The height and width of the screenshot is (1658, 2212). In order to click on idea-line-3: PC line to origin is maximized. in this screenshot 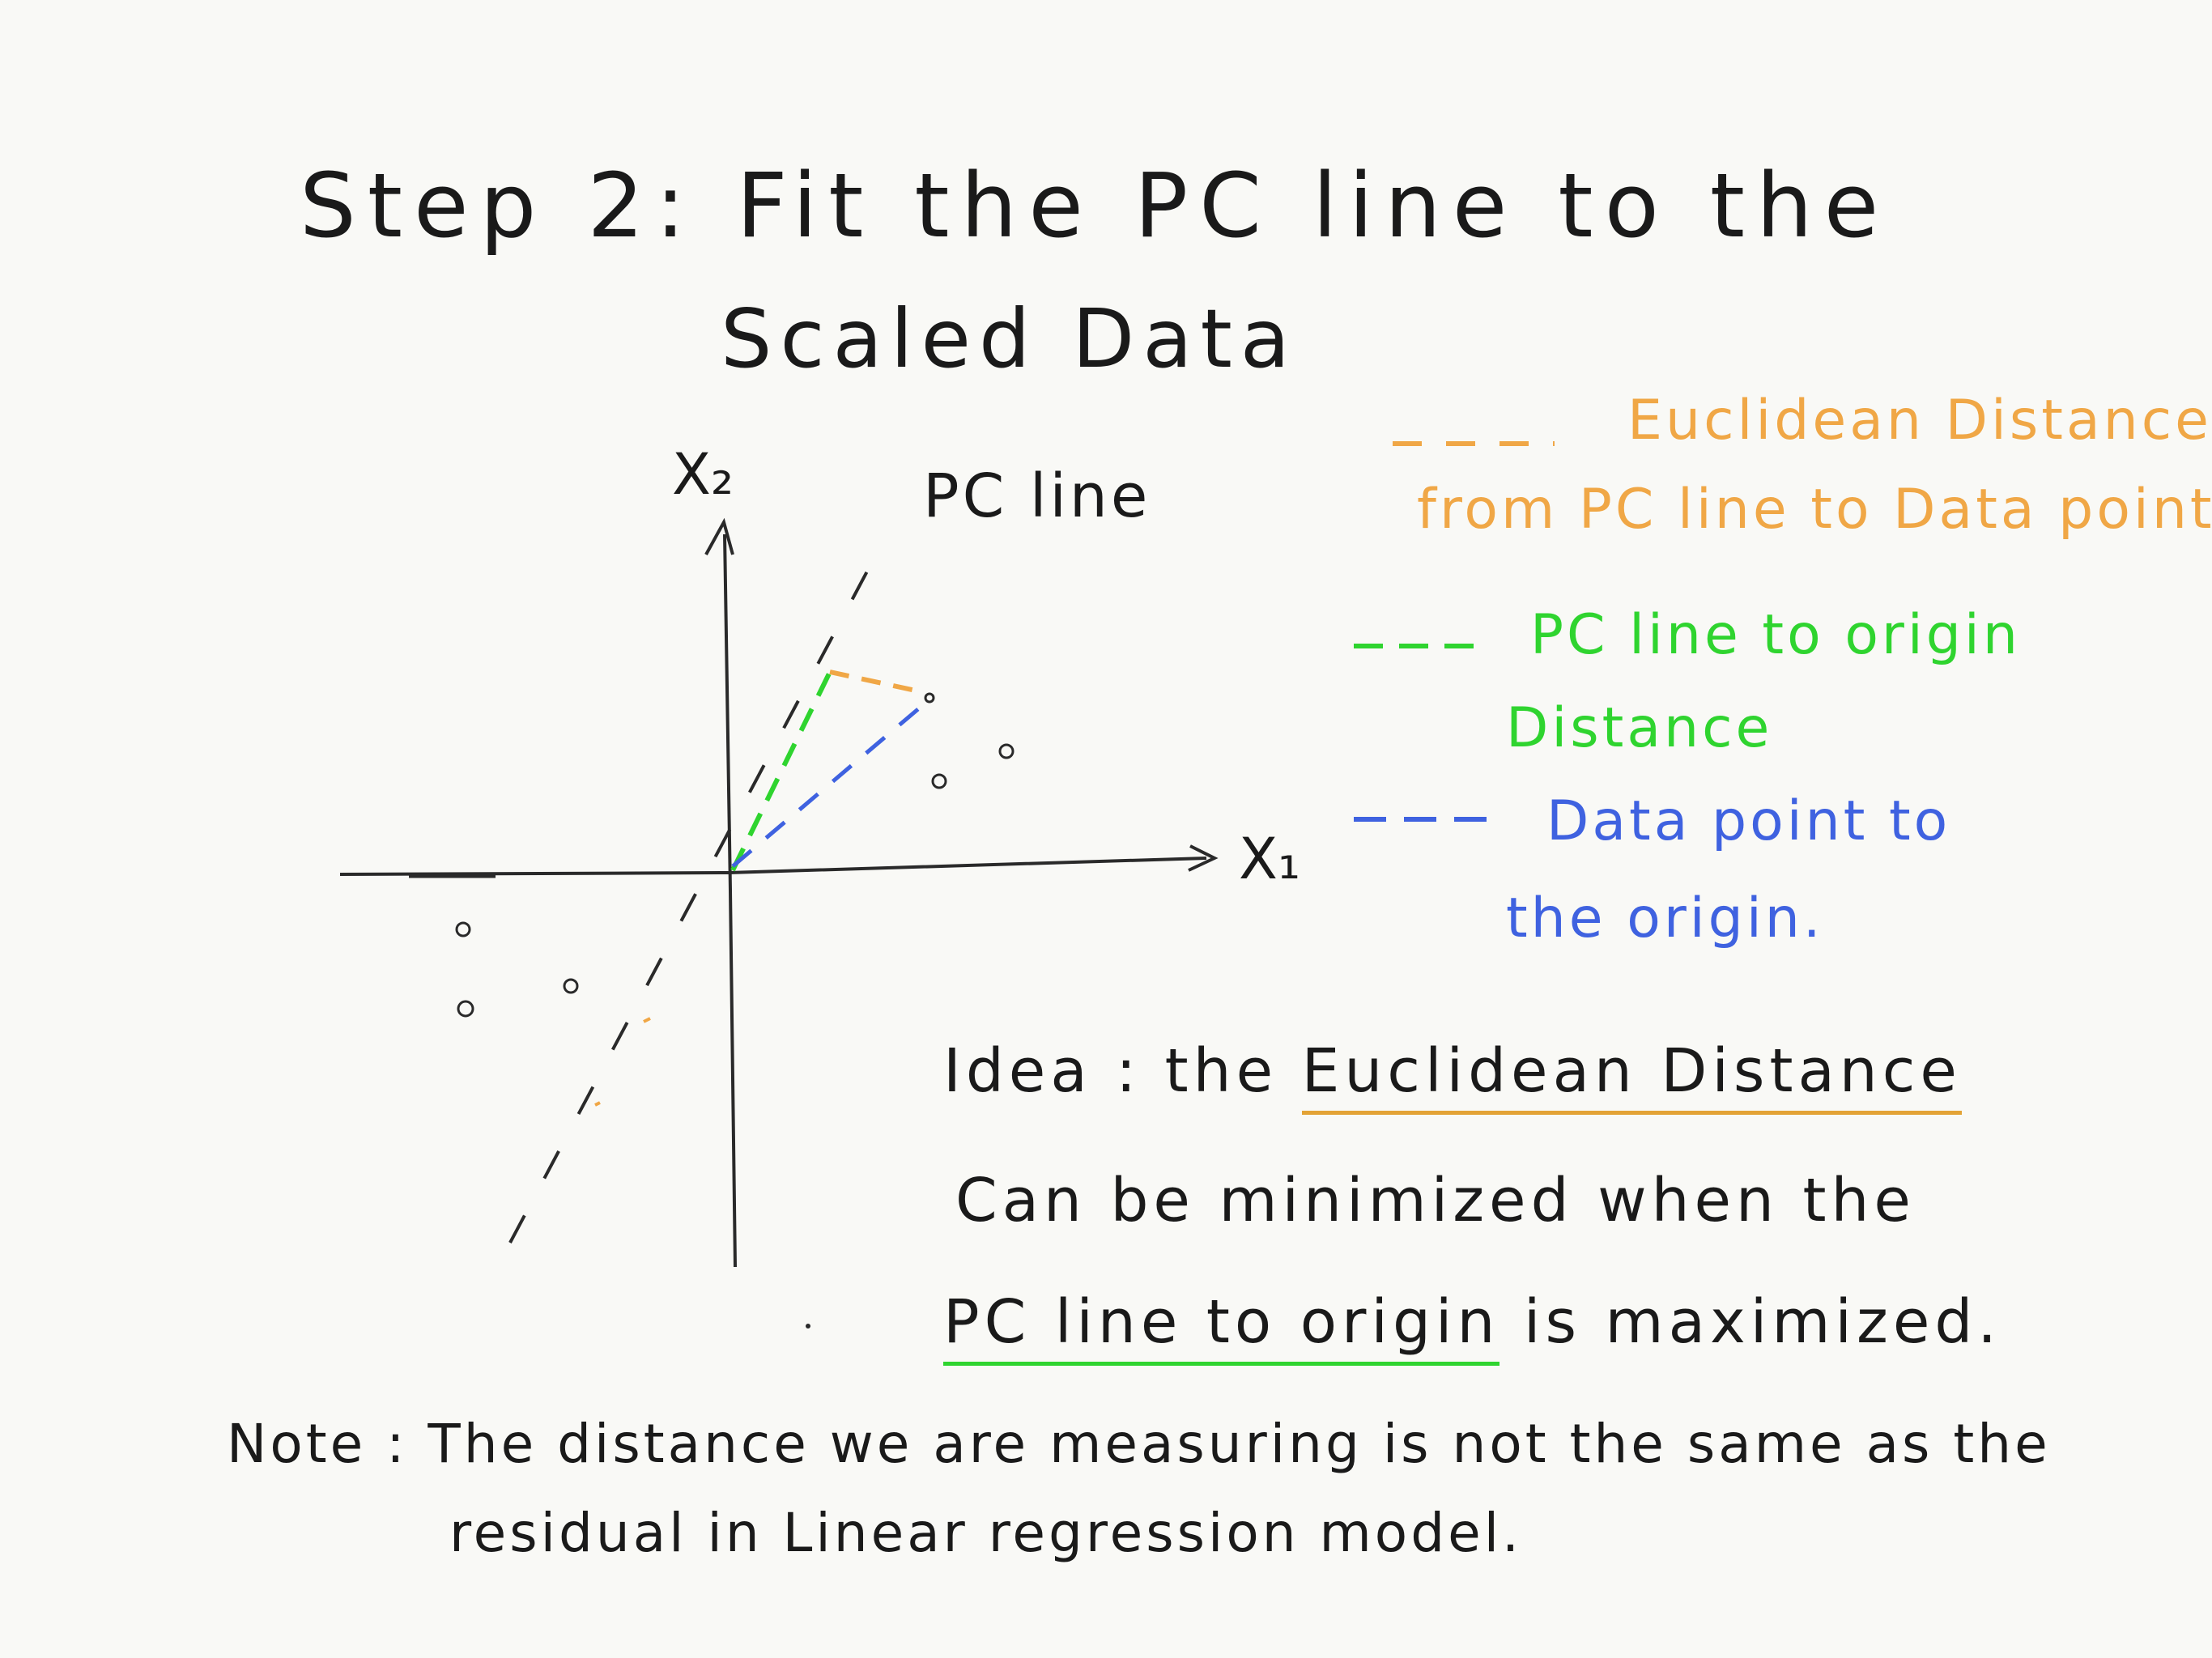, I will do `click(1472, 1326)`.